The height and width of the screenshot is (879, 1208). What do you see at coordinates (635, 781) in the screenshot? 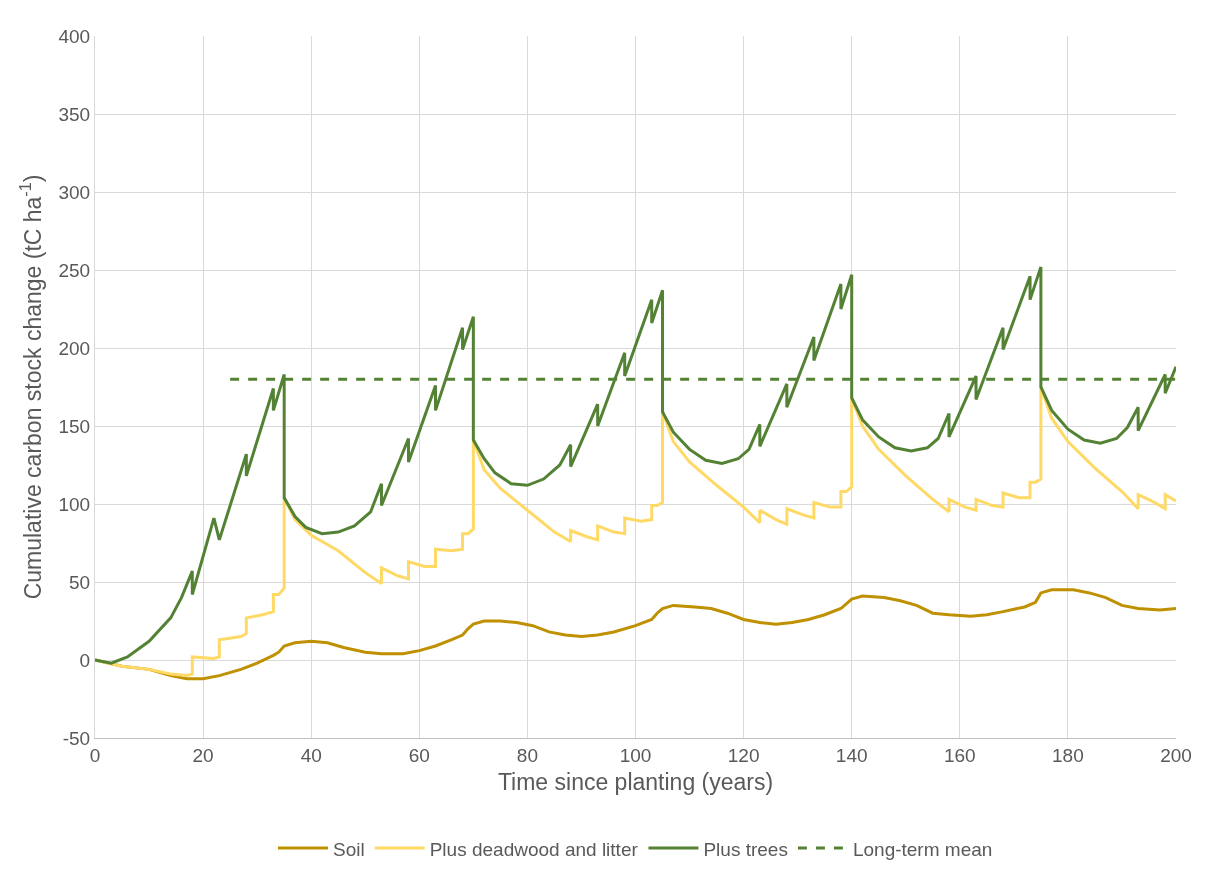
I see `x-axis-title: Time since planting (years)` at bounding box center [635, 781].